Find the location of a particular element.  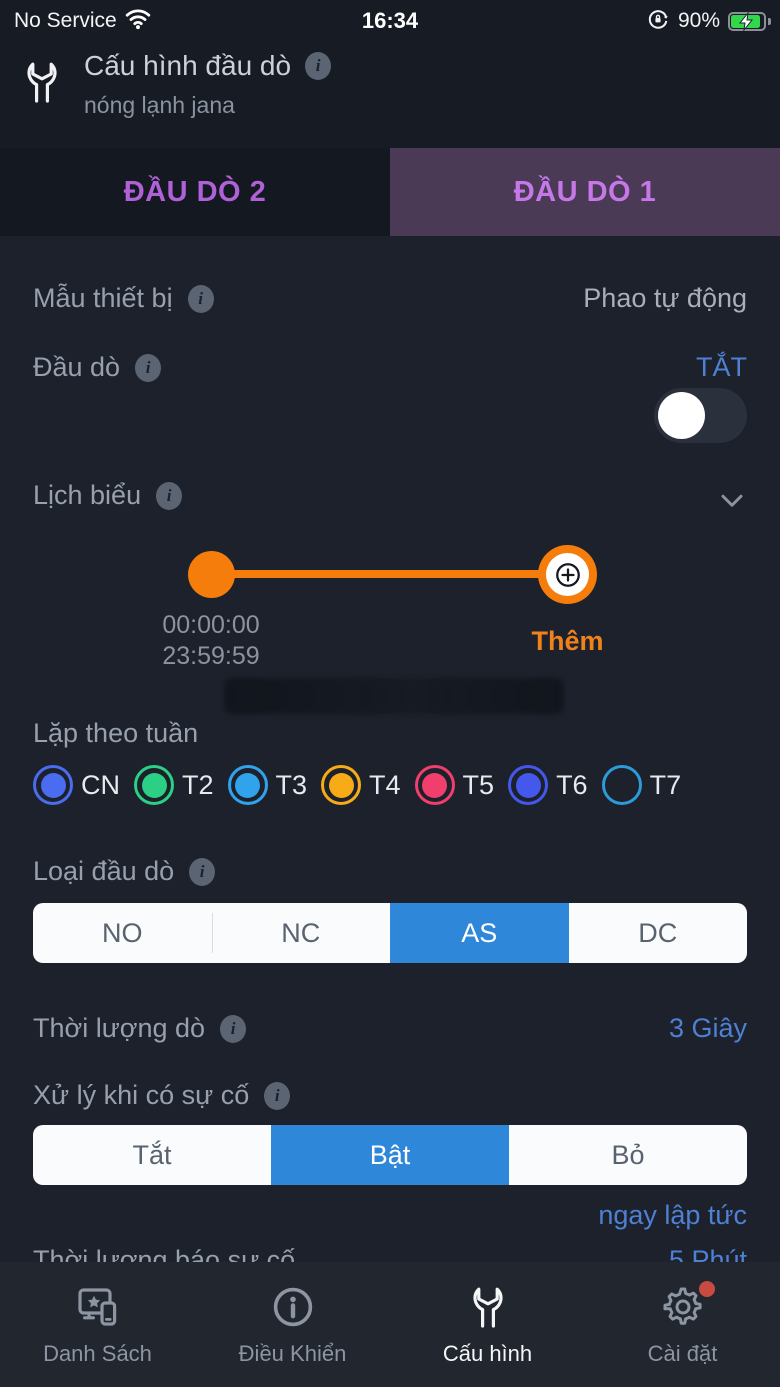

segment-tat: Tắt is located at coordinates (152, 1154).